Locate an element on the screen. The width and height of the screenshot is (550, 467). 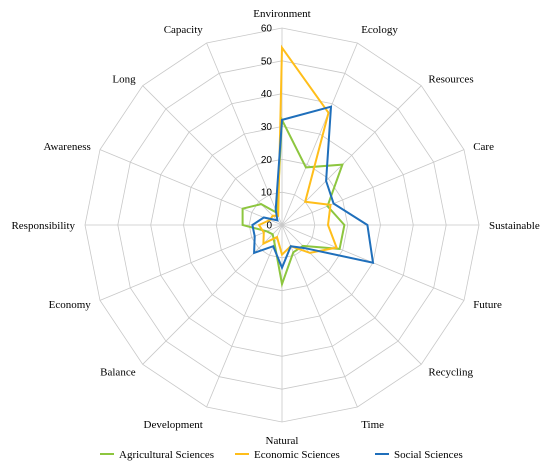
series-line-agricultural-sciences is located at coordinates (293, 202).